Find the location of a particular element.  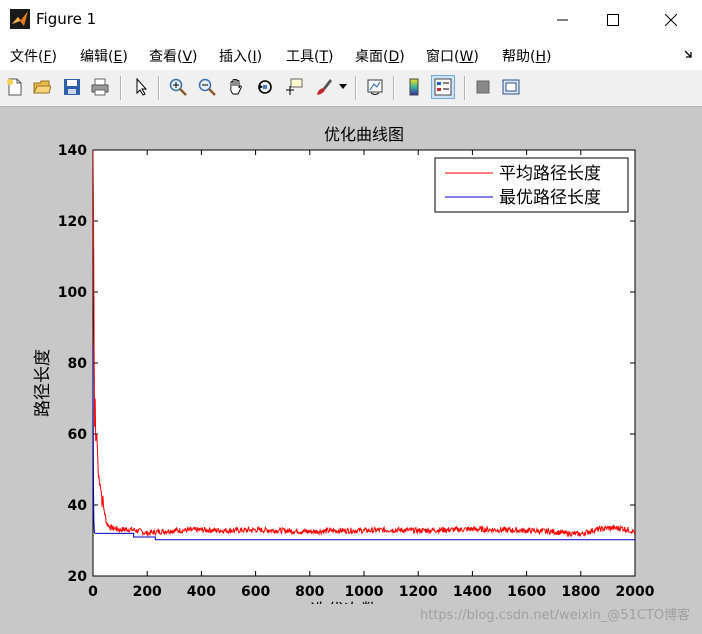

y-tick-label: 20 is located at coordinates (78, 577).